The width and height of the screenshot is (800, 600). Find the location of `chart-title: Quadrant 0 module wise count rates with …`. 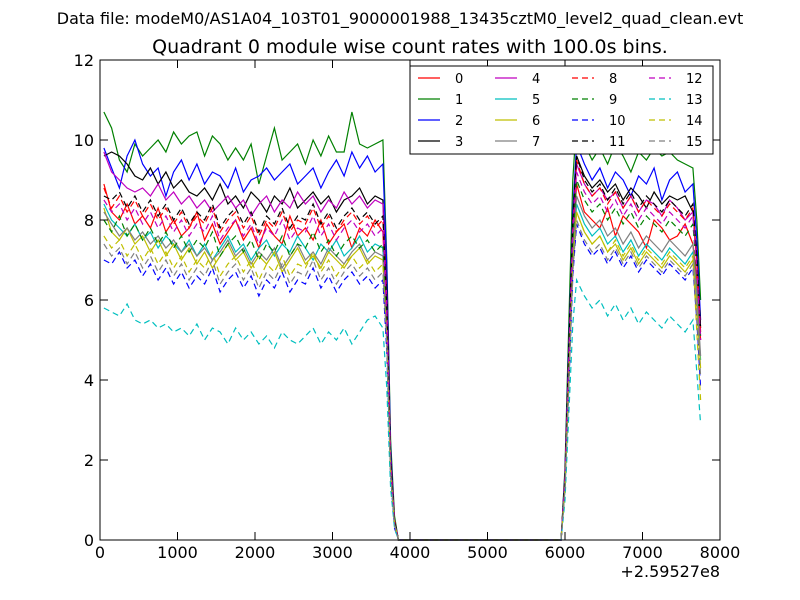

chart-title: Quadrant 0 module wise count rates with … is located at coordinates (410, 47).